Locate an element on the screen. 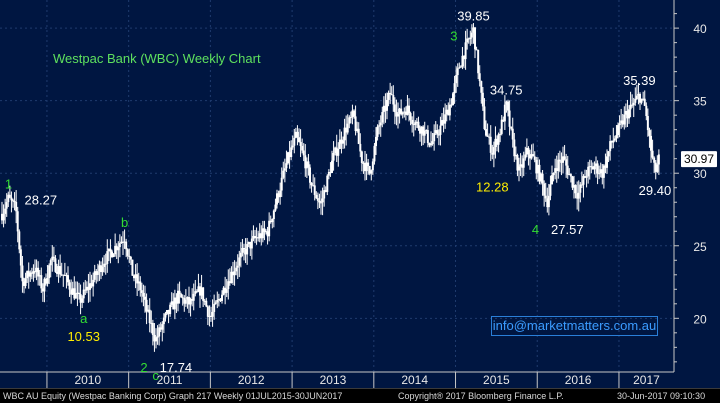 The image size is (720, 403). last-price-tag: 30.97 is located at coordinates (699, 159).